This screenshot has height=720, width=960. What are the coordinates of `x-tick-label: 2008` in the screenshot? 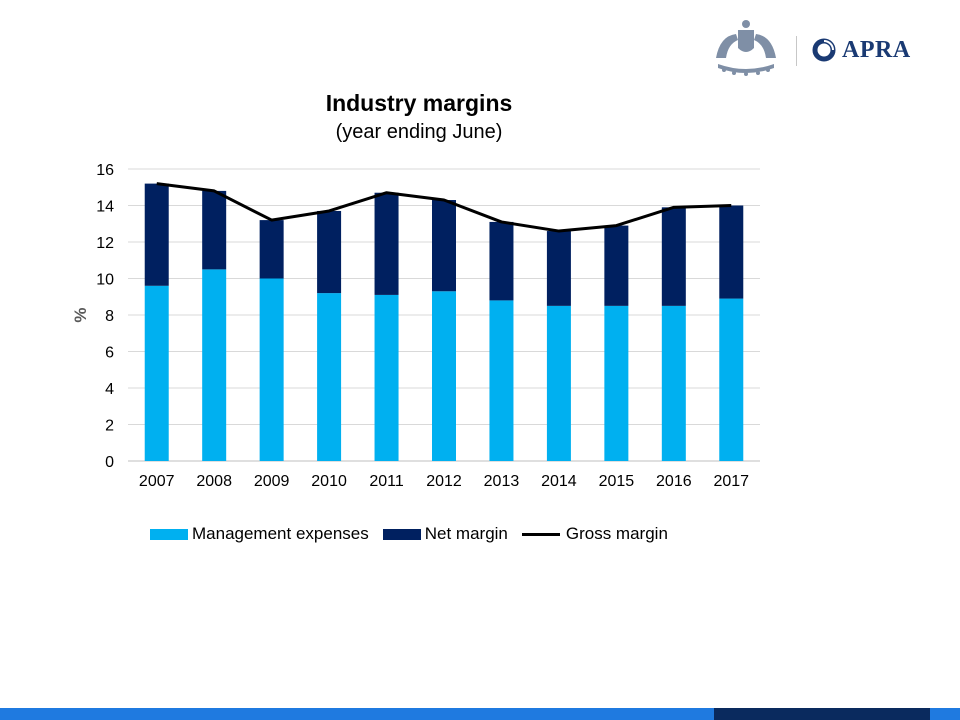 It's located at (214, 481).